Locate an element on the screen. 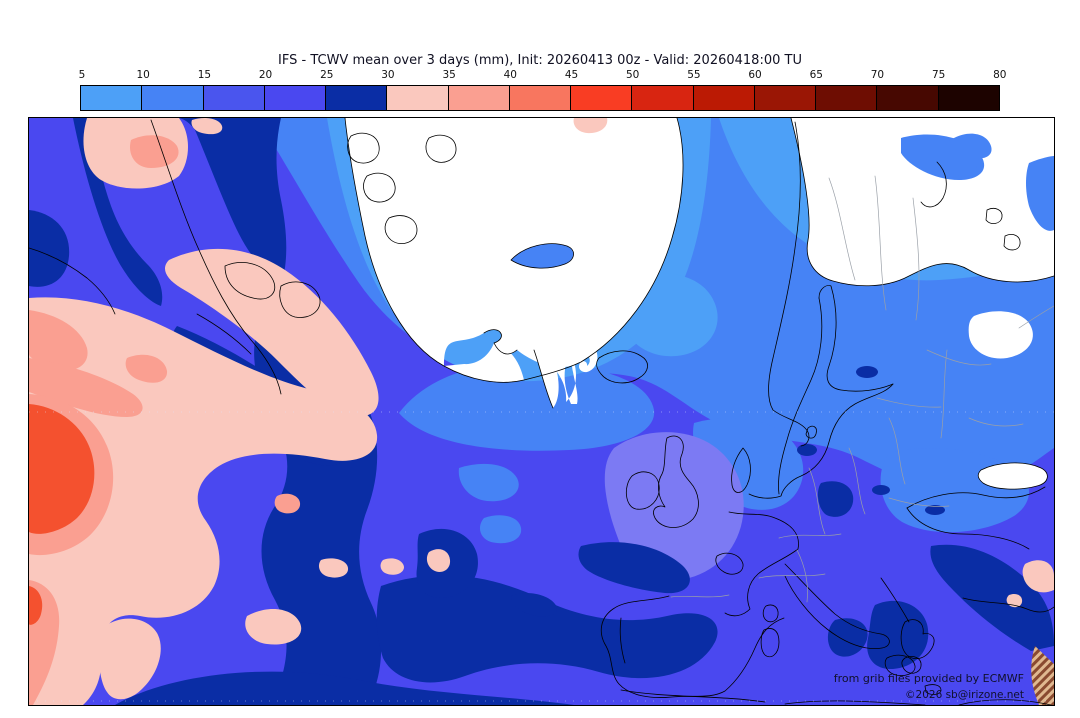 The width and height of the screenshot is (1080, 718). colorbar-tick: 80 is located at coordinates (1000, 75).